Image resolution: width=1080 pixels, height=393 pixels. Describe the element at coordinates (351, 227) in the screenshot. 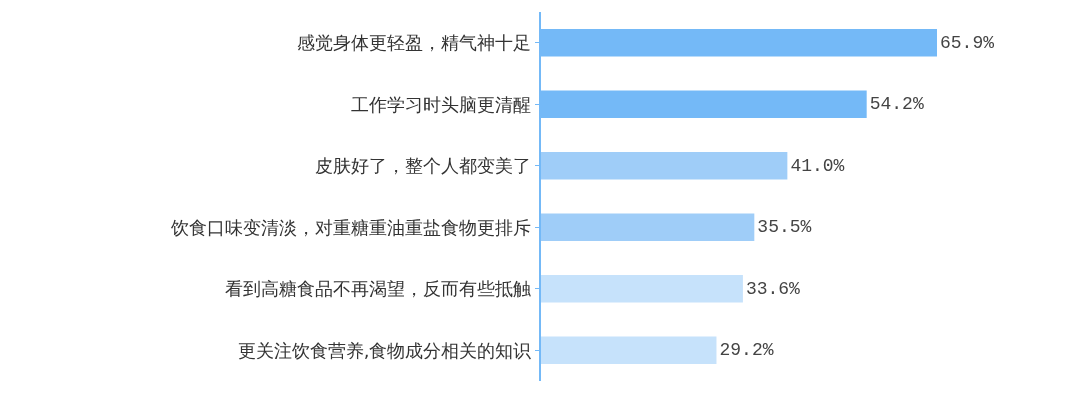

I see `y-tick-label: 饮食口味变清淡，对重糖重油重盐食物更排斥` at that location.